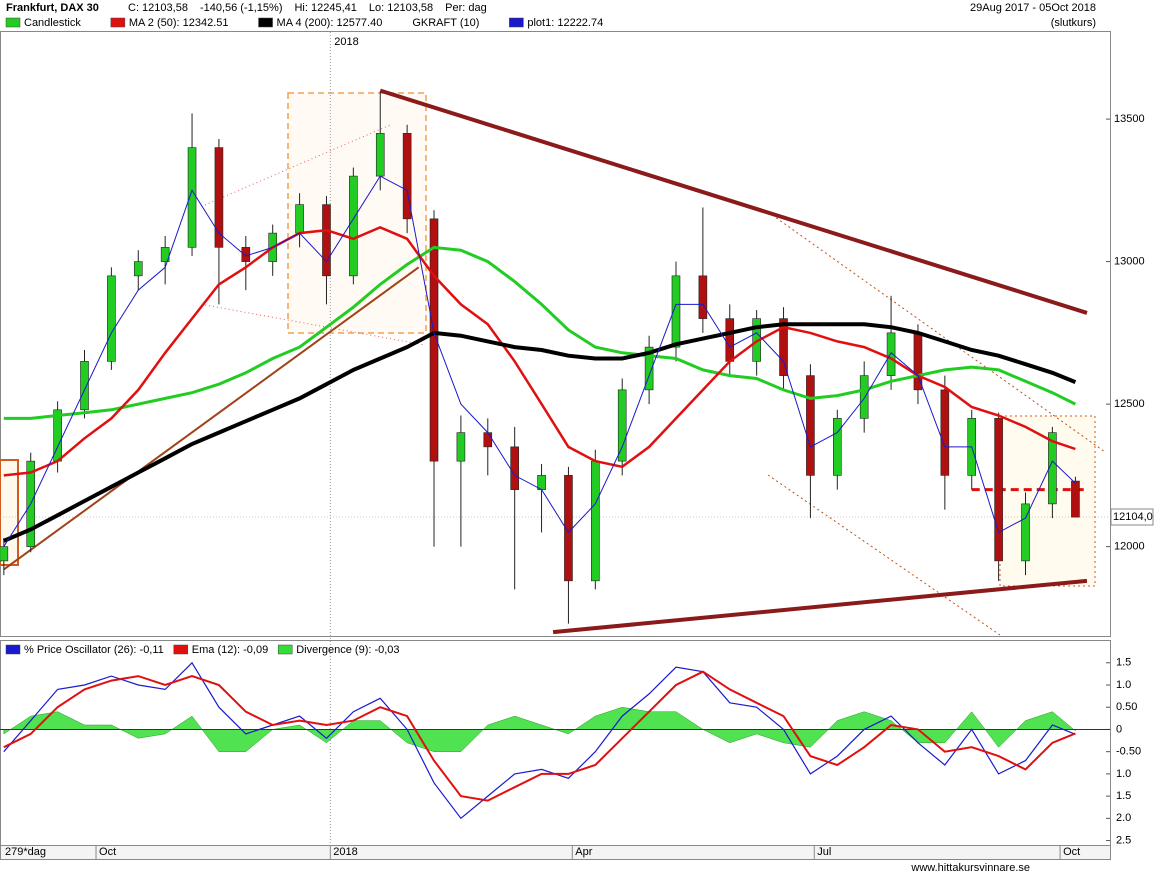  Describe the element at coordinates (52, 23) in the screenshot. I see `legend-label: Candlestick` at that location.